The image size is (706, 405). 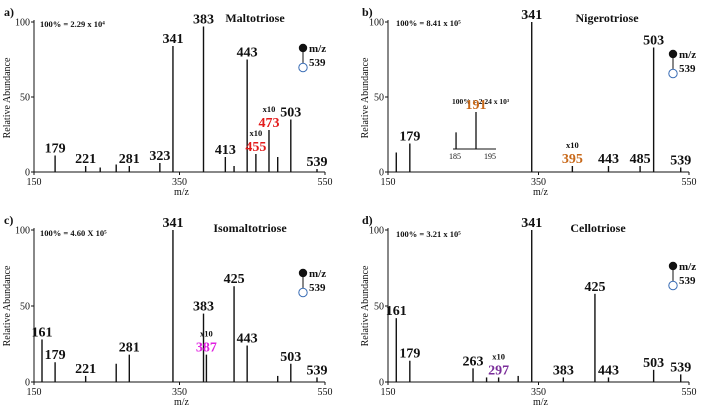 I want to click on inset-tick-label: 195, so click(x=490, y=156).